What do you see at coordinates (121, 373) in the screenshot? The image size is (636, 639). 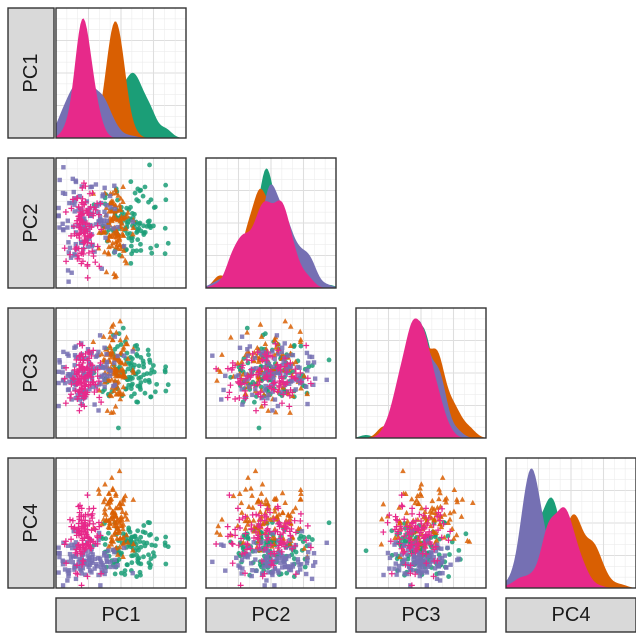 I see `panel-PC3-vs-PC1` at bounding box center [121, 373].